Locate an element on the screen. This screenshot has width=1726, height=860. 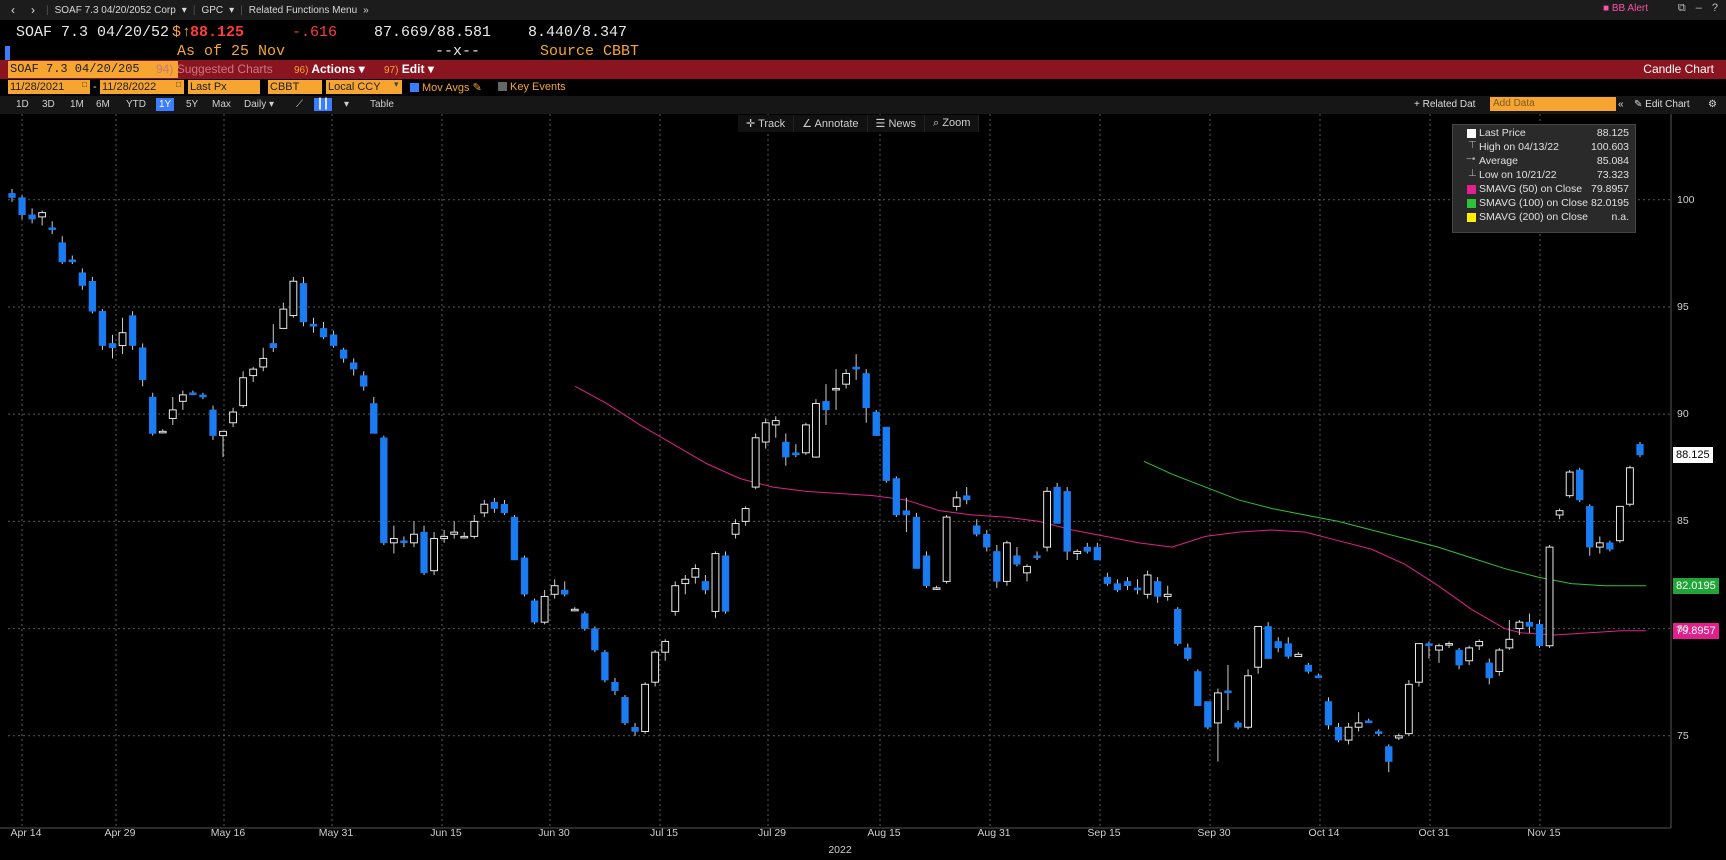
news-icon: ☰ is located at coordinates (880, 124).